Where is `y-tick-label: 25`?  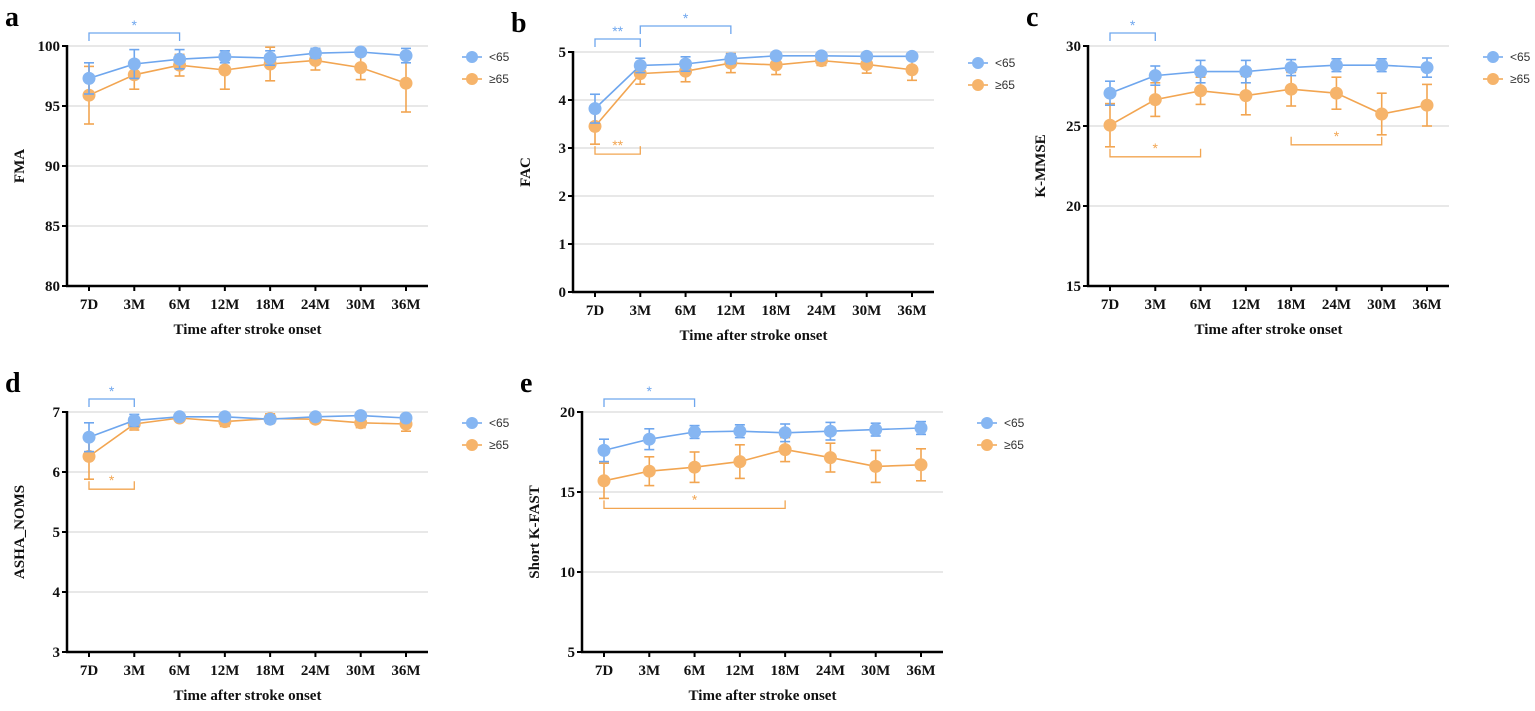 y-tick-label: 25 is located at coordinates (1073, 127).